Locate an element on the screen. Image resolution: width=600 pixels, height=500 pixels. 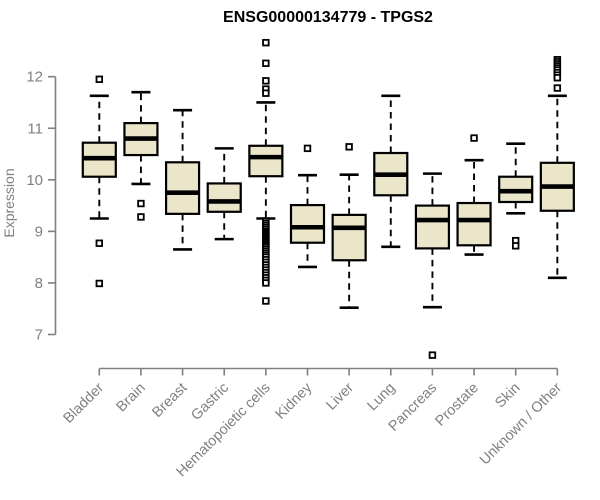
y-tick-label: 11 is located at coordinates (35, 128).